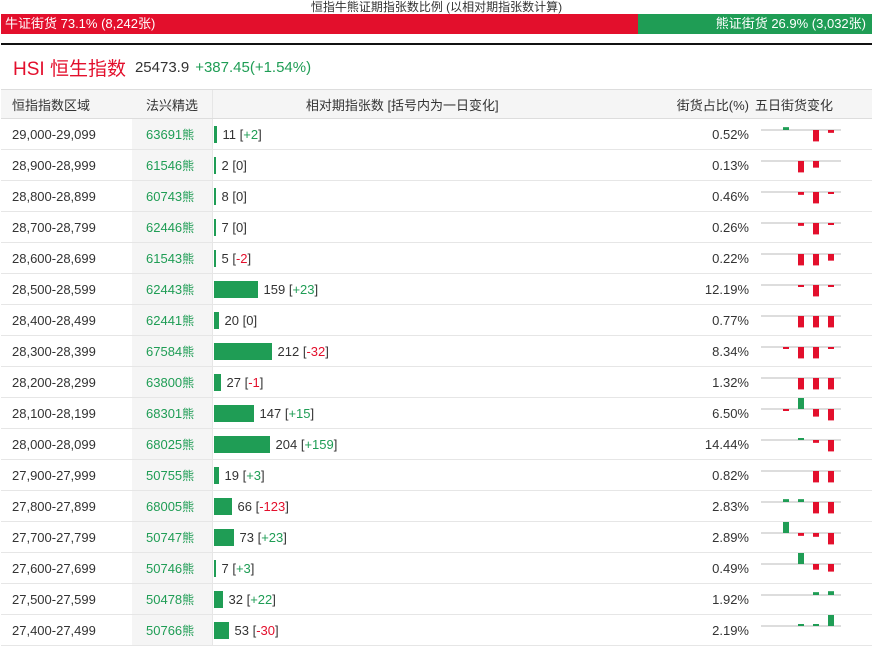  I want to click on warrant-code-link: 50766, so click(164, 630).